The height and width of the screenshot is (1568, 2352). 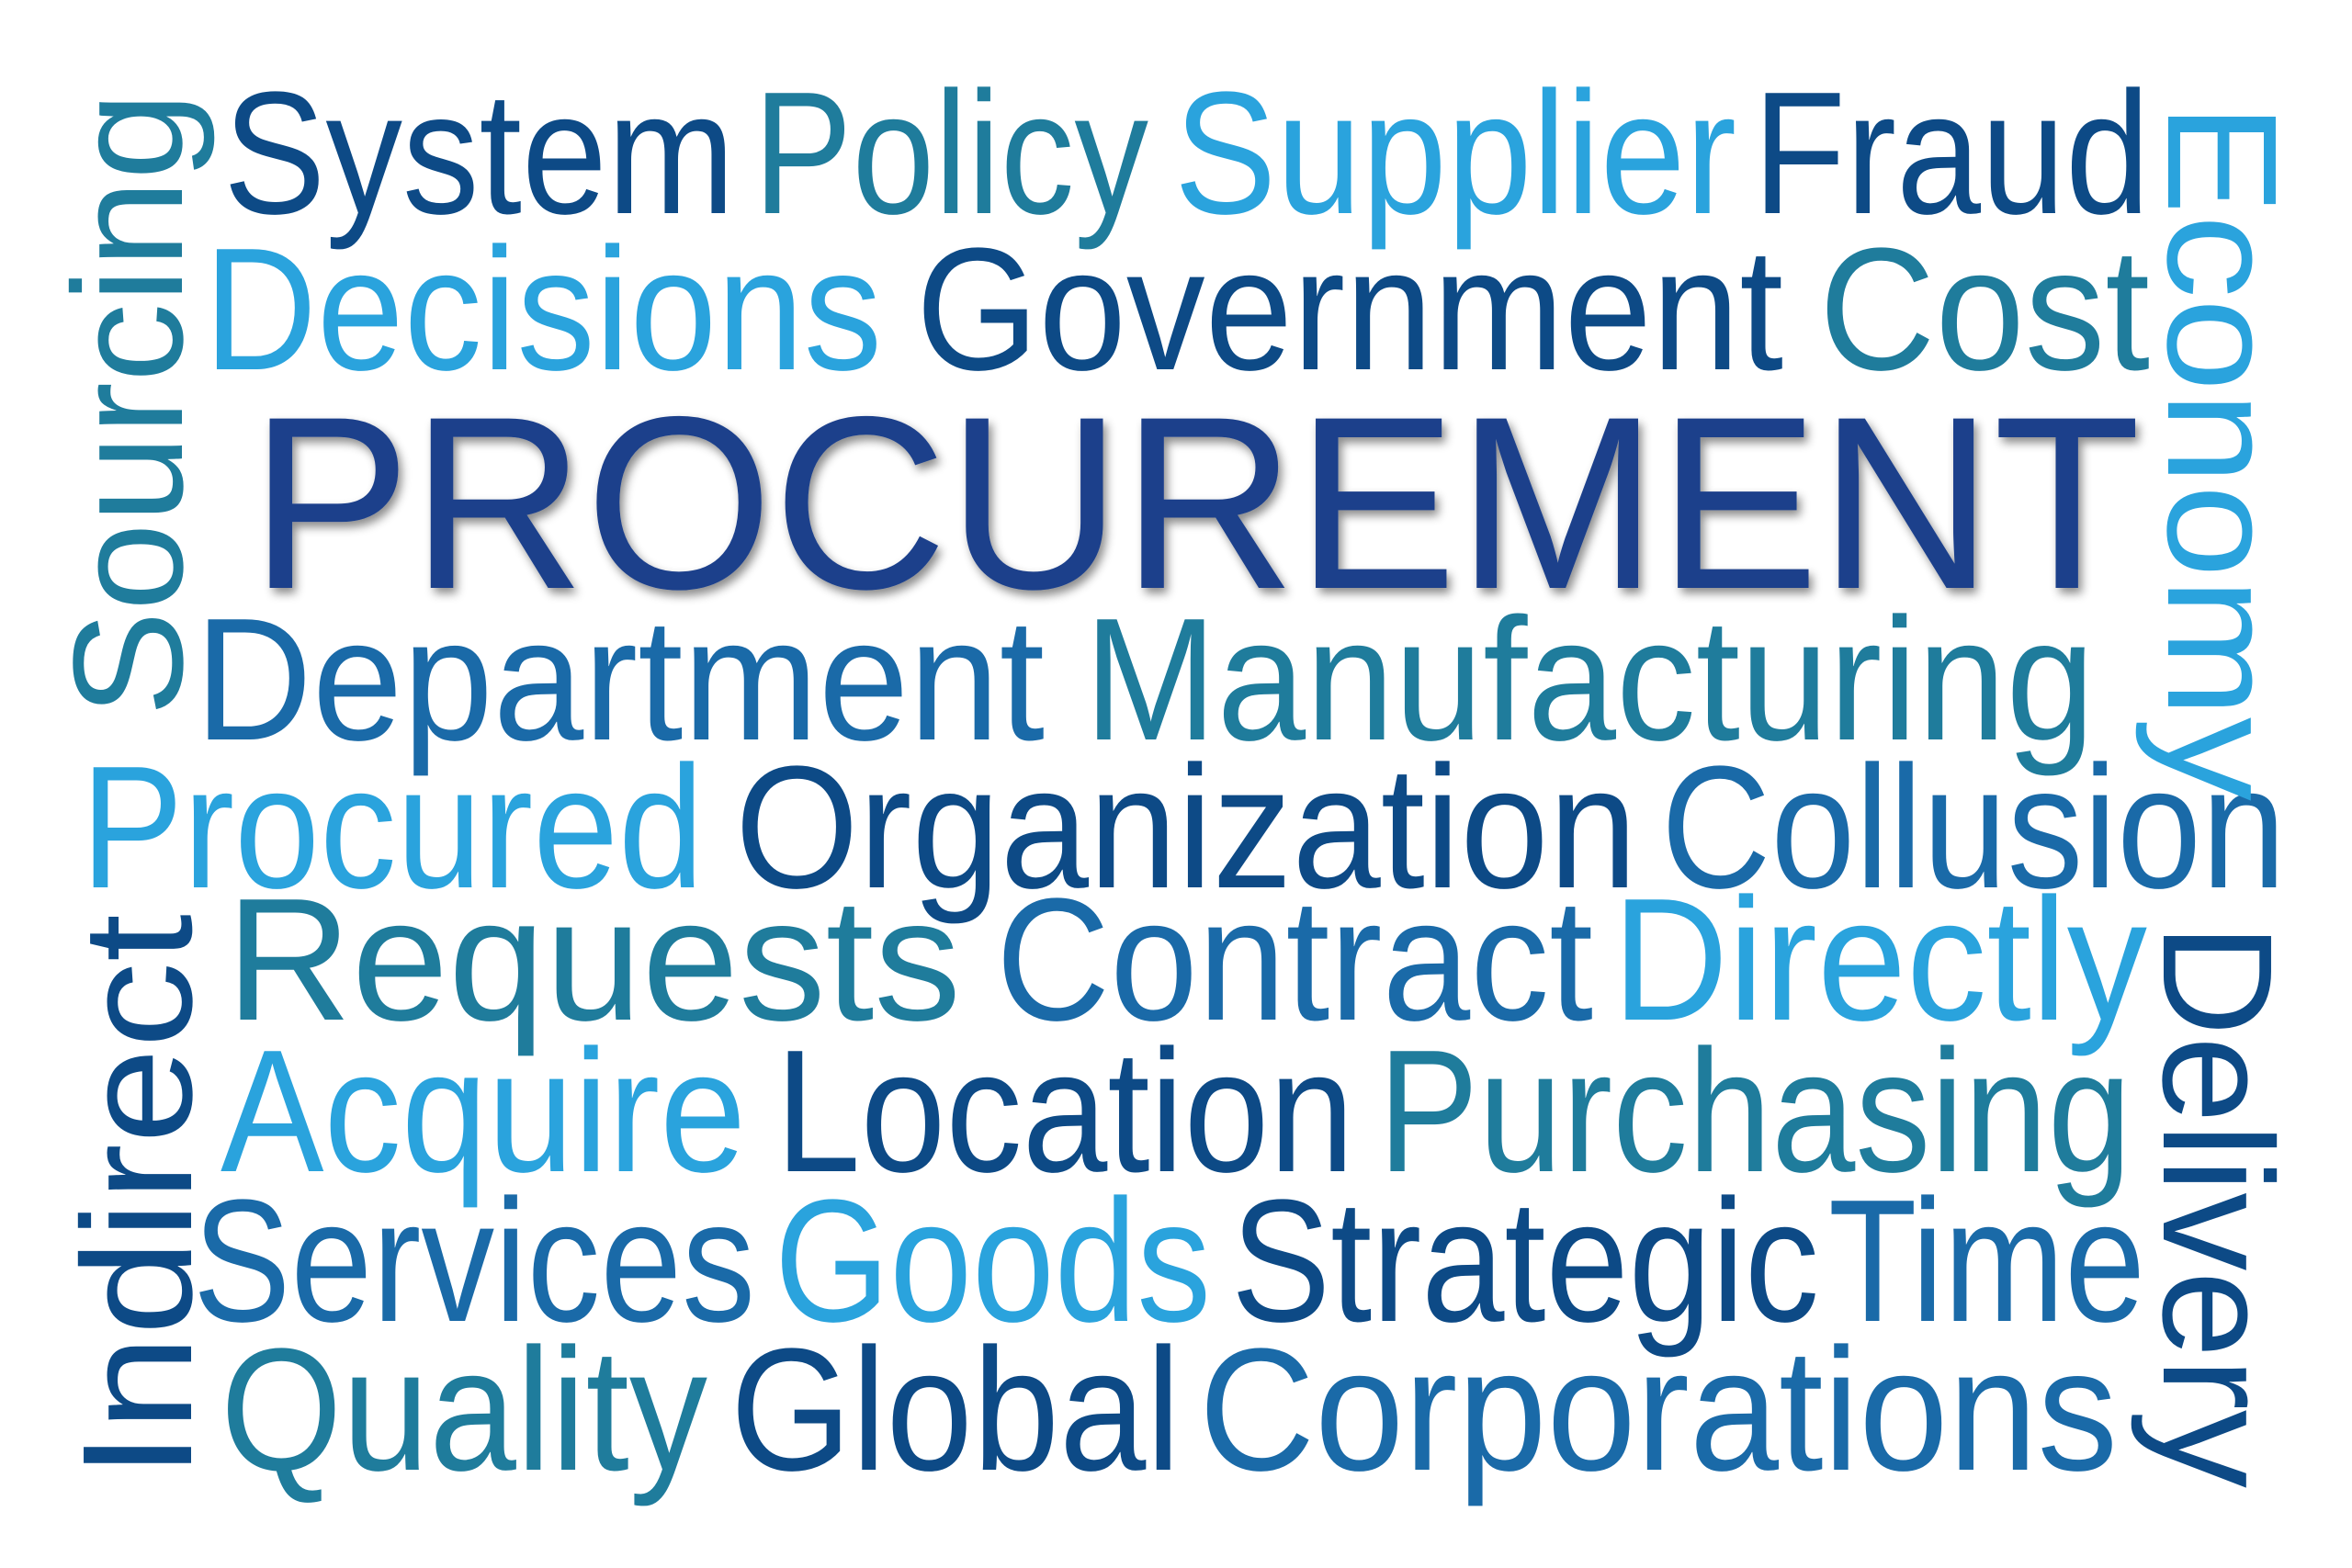 I want to click on word-requests: Requests, so click(x=593, y=960).